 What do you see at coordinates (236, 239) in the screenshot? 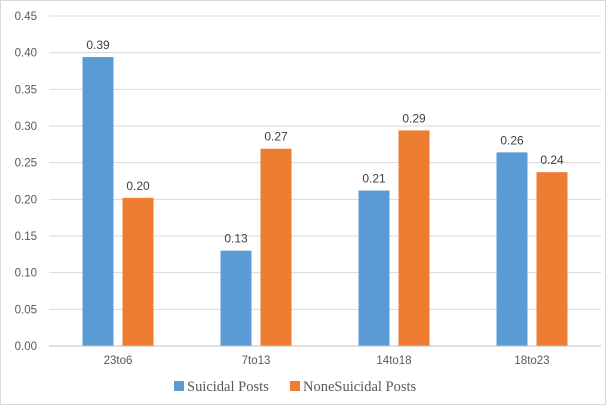
I see `data-label: 0.13` at bounding box center [236, 239].